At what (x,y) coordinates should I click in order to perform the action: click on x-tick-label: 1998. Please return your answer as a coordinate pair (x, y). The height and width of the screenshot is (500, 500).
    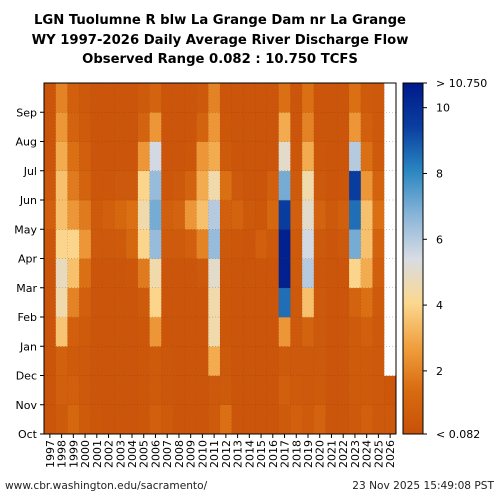
    Looking at the image, I should click on (62, 454).